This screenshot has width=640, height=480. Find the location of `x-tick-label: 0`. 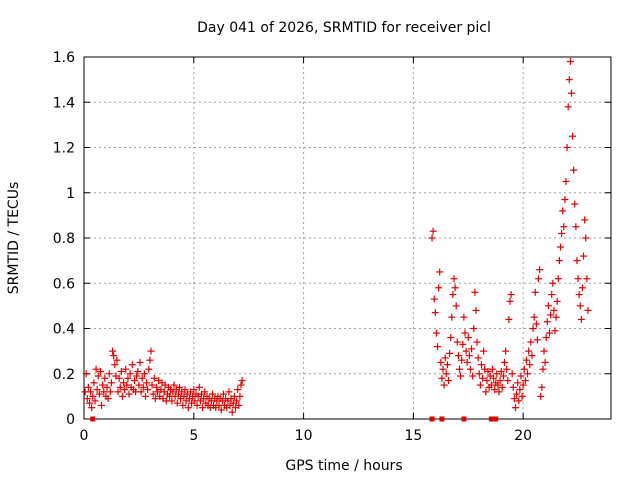

x-tick-label: 0 is located at coordinates (84, 436).